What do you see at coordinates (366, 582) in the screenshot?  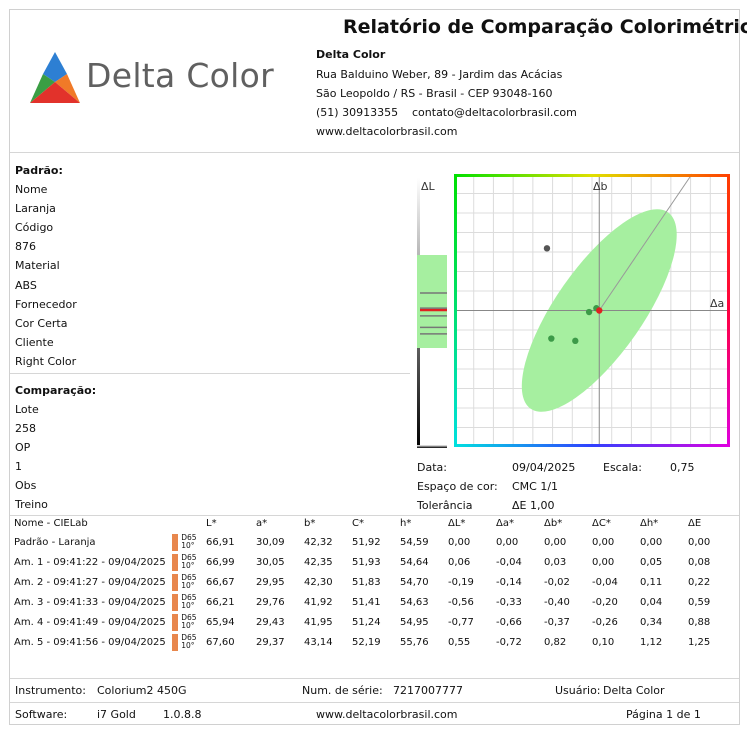 I see `row-value: 51,83` at bounding box center [366, 582].